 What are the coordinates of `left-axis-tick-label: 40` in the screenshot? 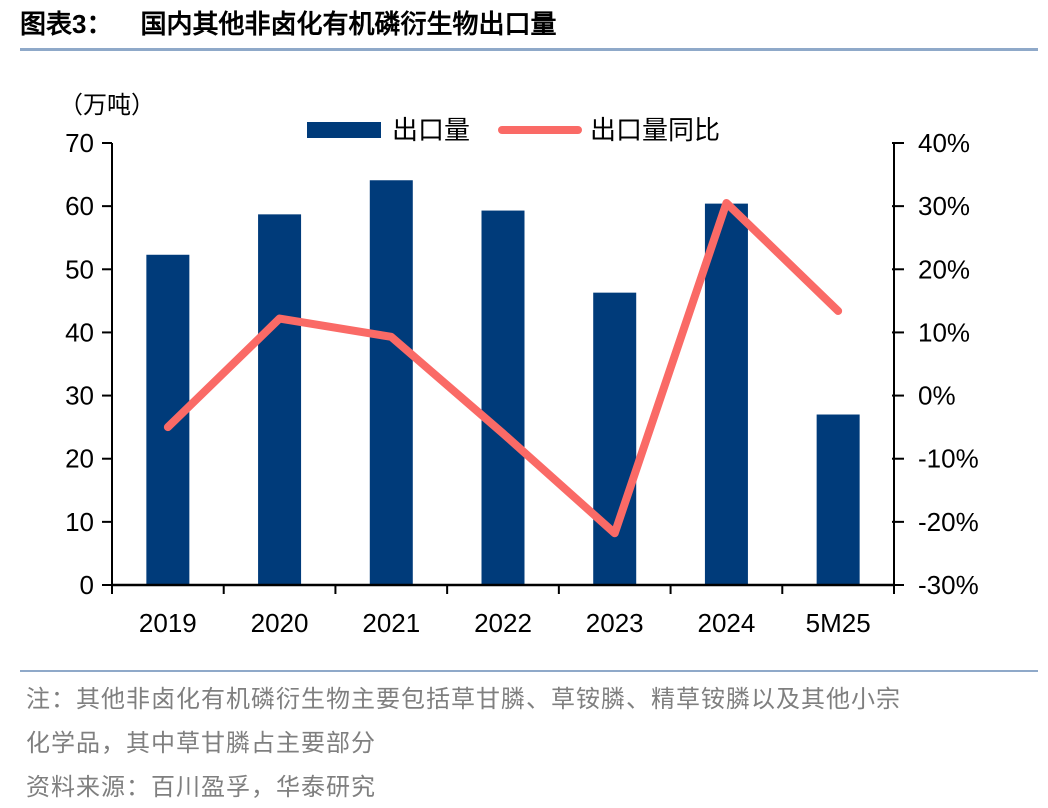 It's located at (79, 332).